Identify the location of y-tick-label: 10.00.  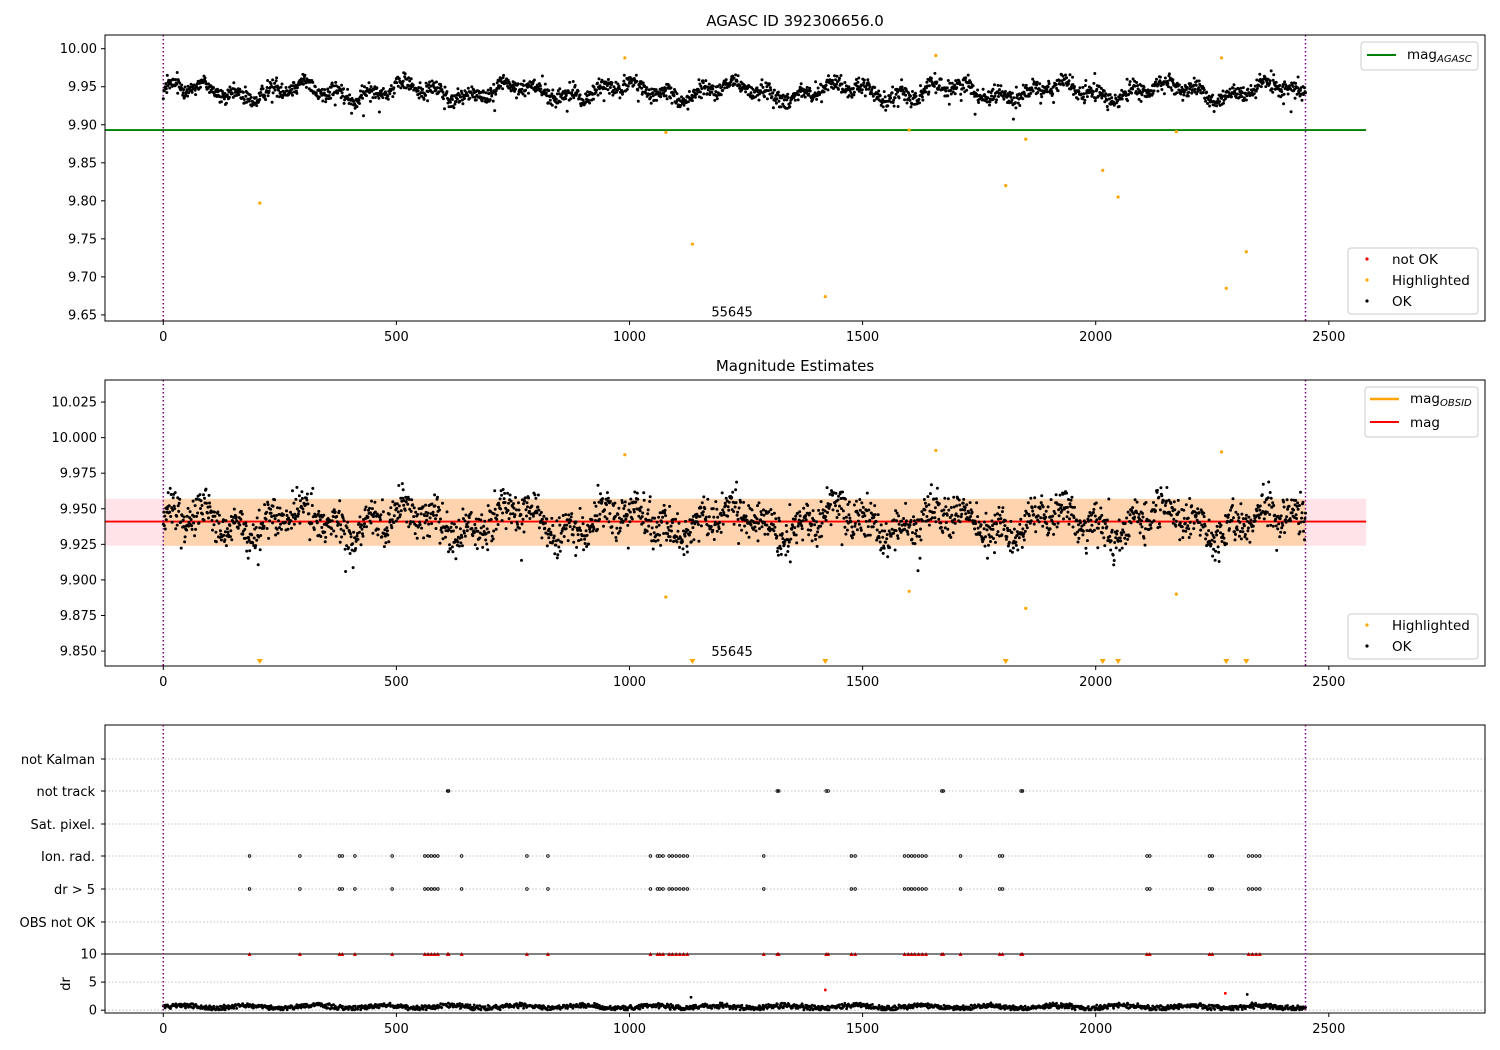
(78, 49).